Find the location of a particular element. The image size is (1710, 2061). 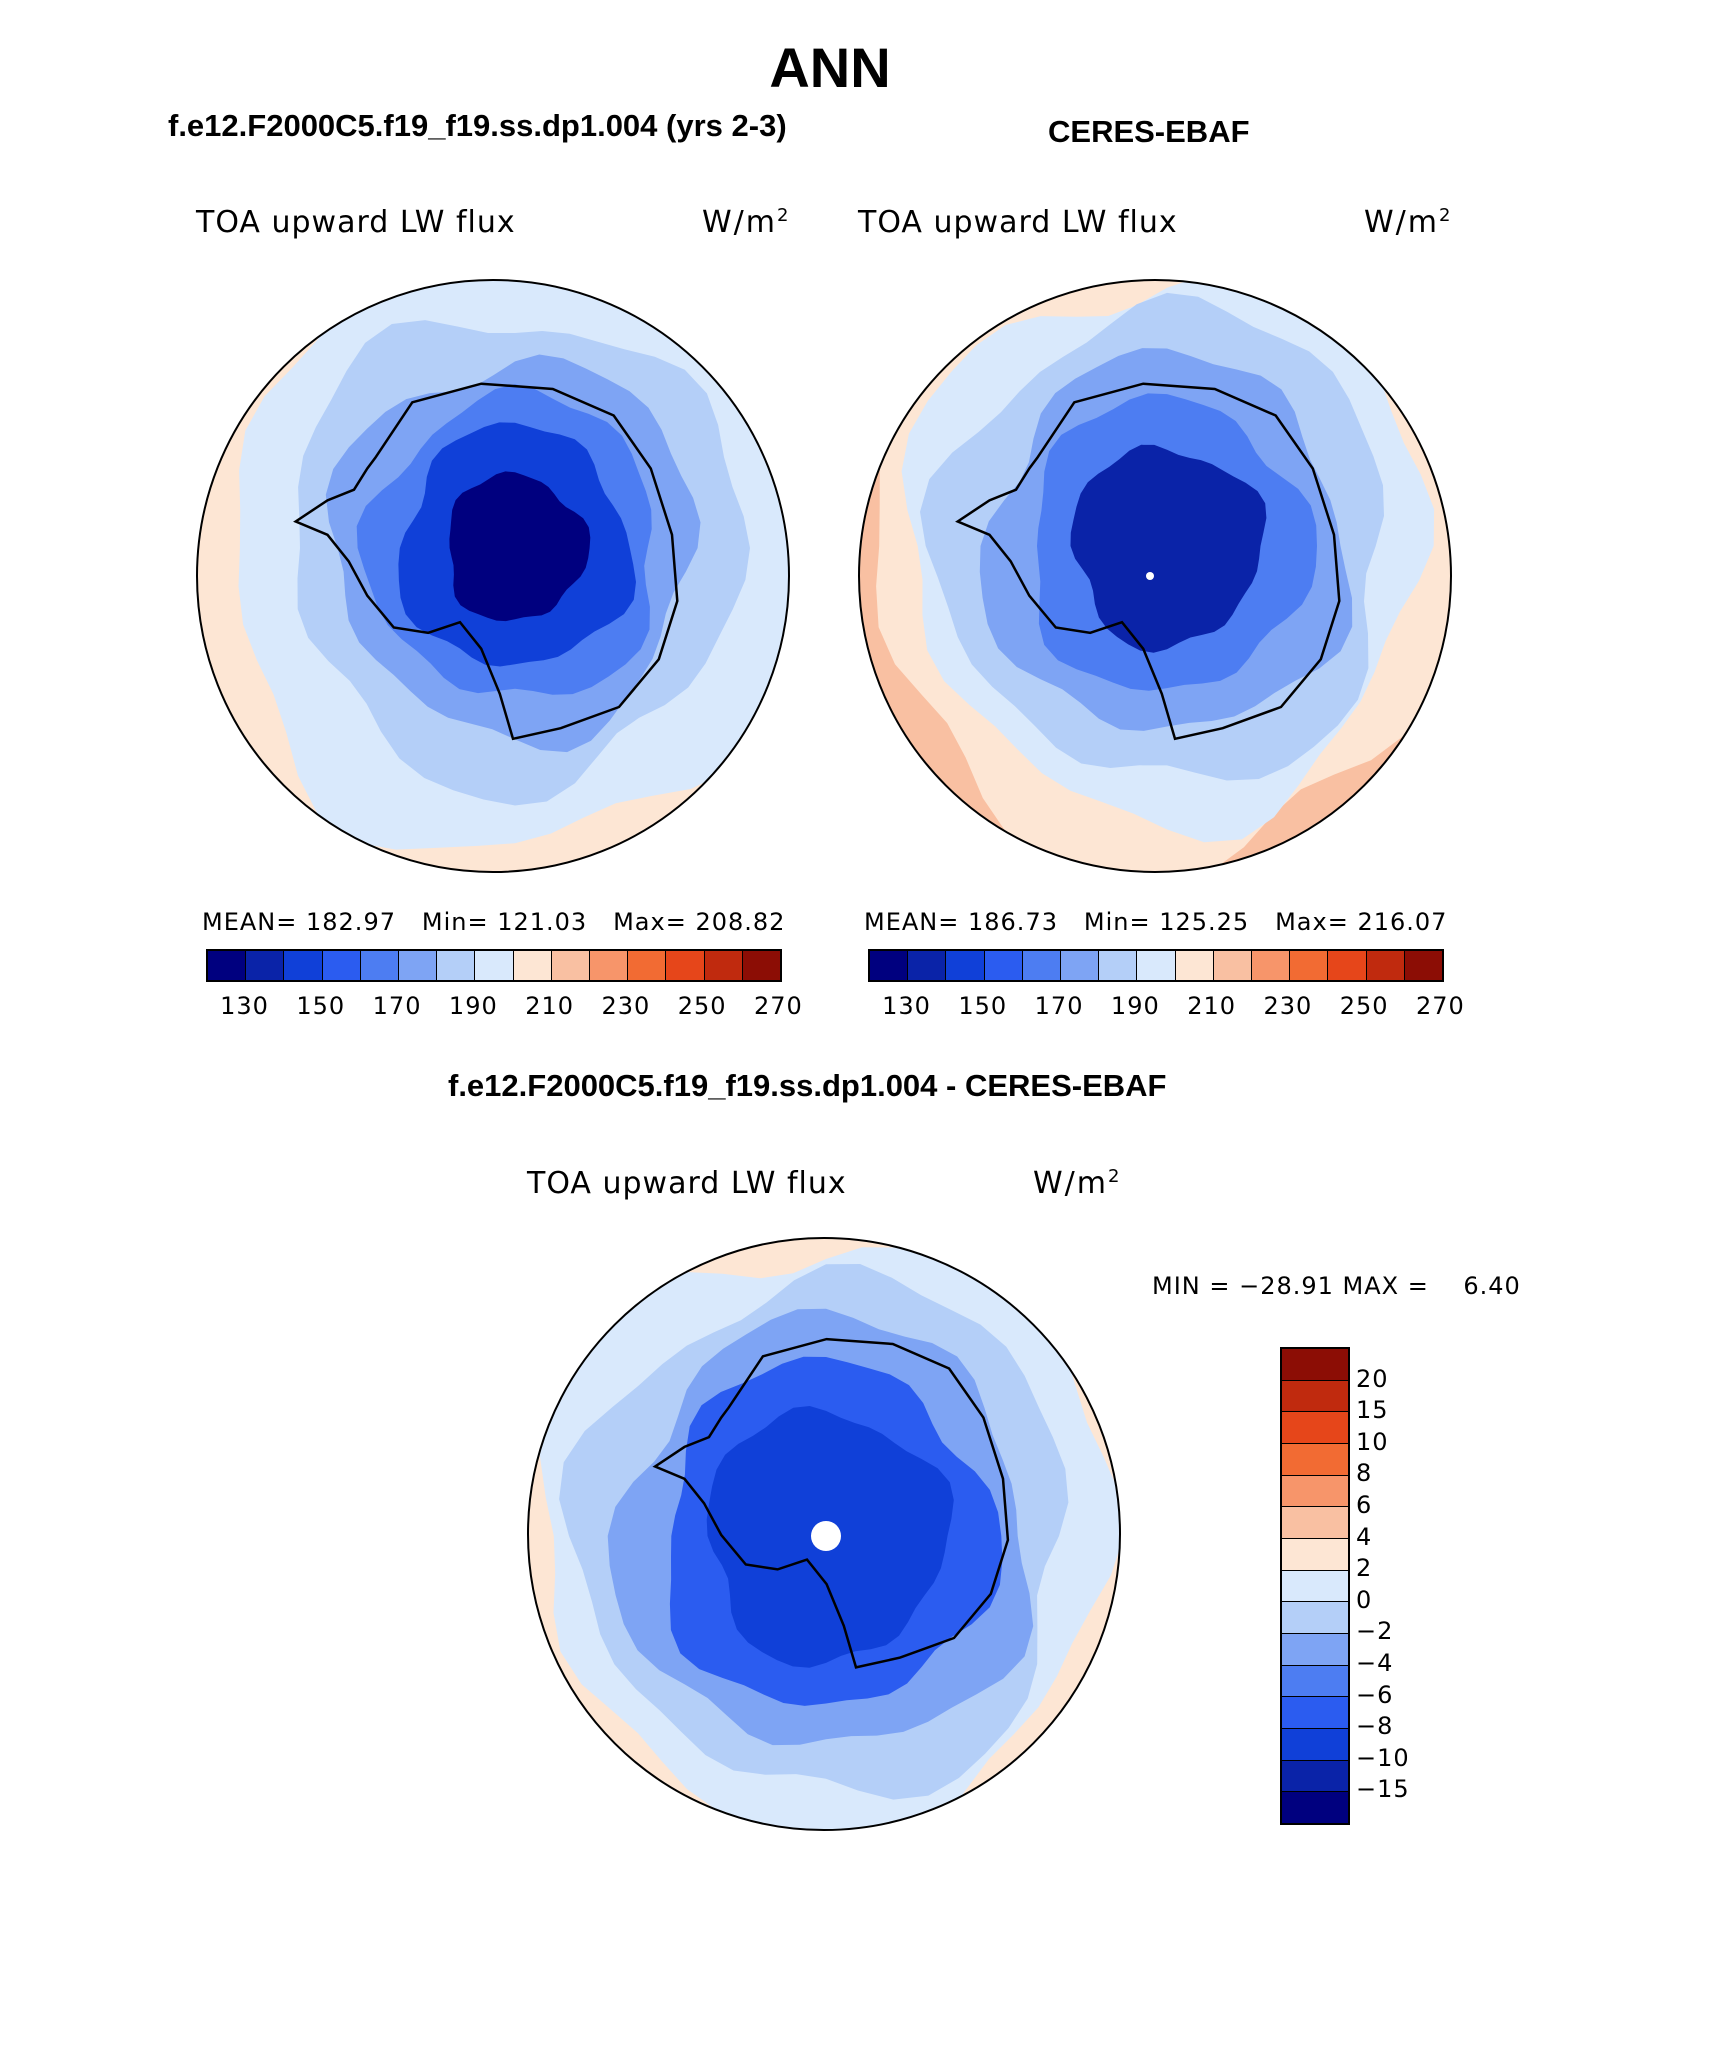

colorbar-tick-label: −15 is located at coordinates (1383, 1789).